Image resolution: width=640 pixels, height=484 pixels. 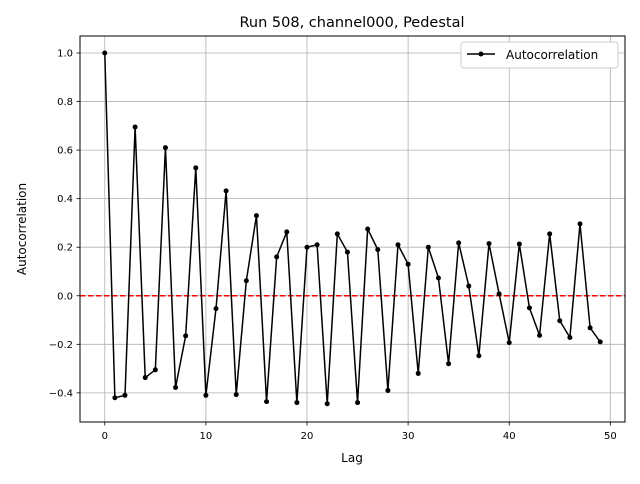 I want to click on y-tick-label: −0.4, so click(x=61, y=393).